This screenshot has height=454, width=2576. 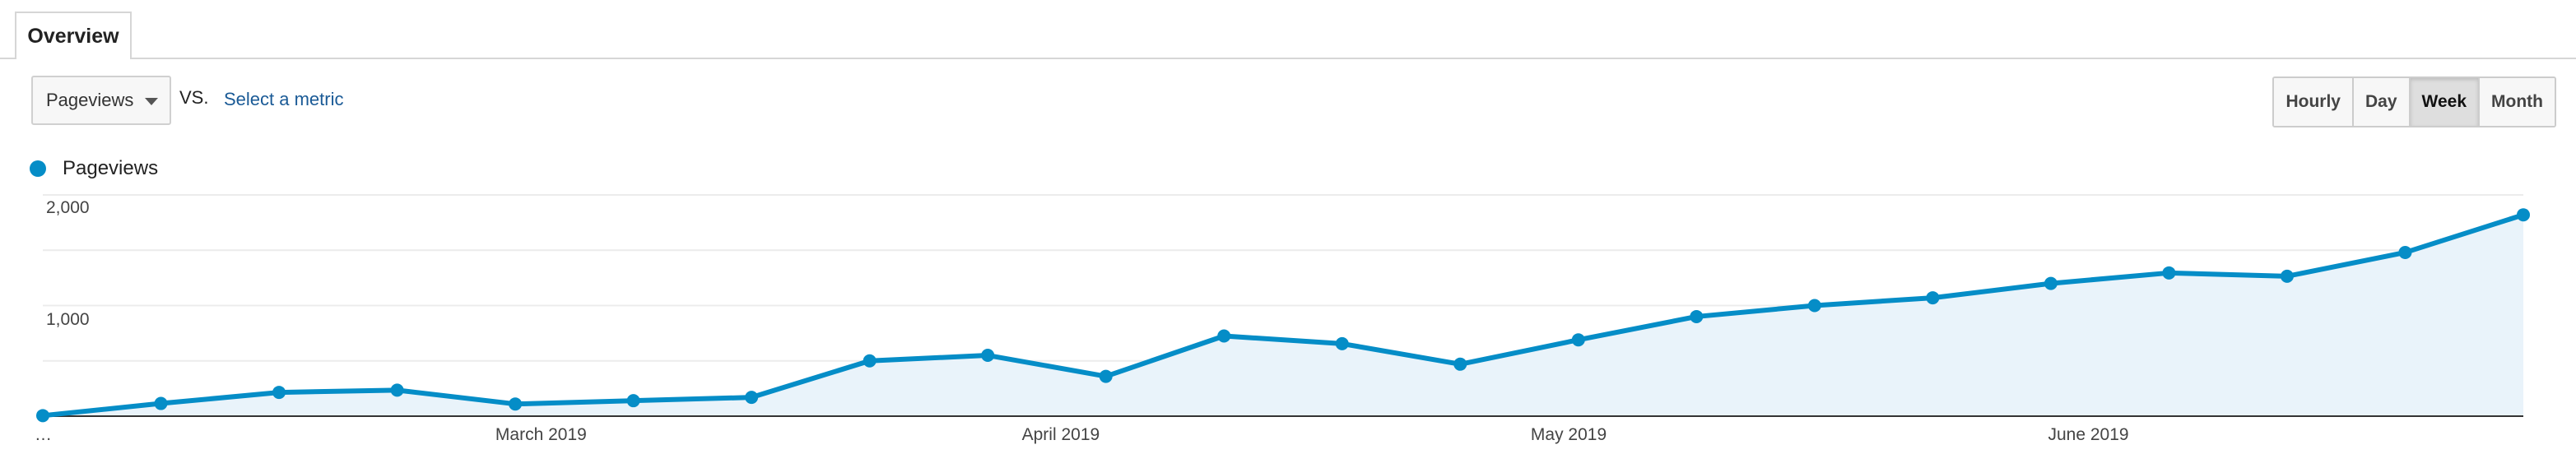 I want to click on tab-overview: Overview, so click(x=73, y=35).